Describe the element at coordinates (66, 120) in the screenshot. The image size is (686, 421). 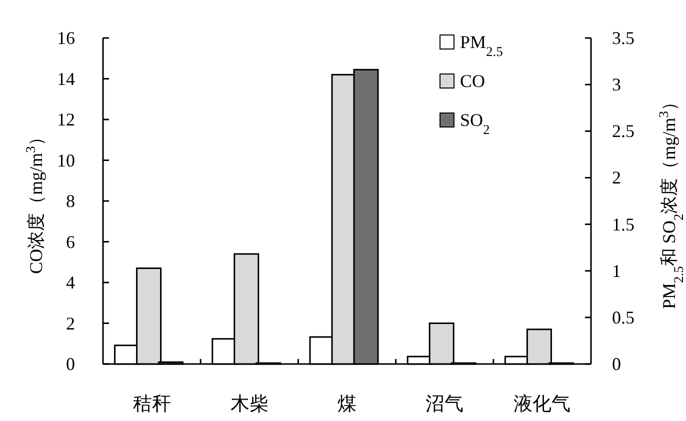
I see `y-tick-label: 12` at that location.